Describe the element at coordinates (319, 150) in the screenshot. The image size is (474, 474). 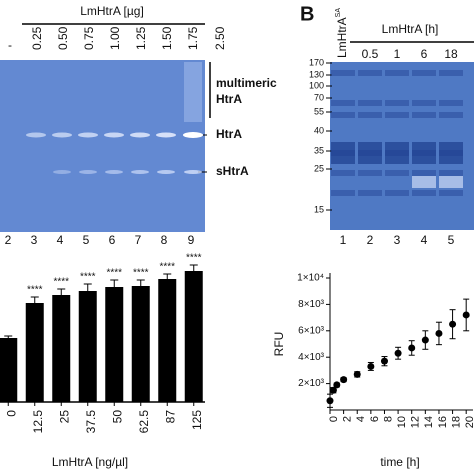
I see `marker-label: 35` at that location.